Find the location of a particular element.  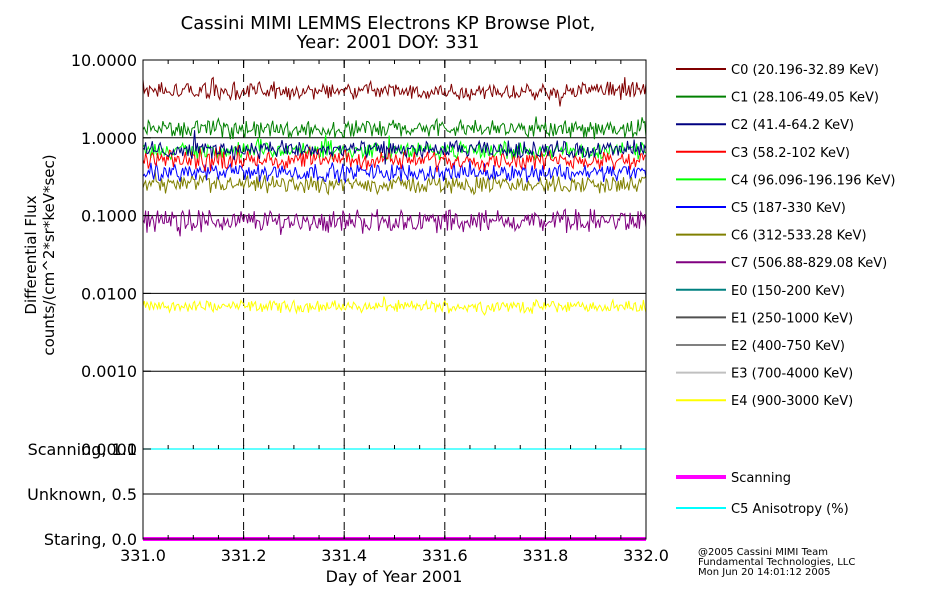

legend-label: C7 (506.88-829.08 KeV) is located at coordinates (809, 263).